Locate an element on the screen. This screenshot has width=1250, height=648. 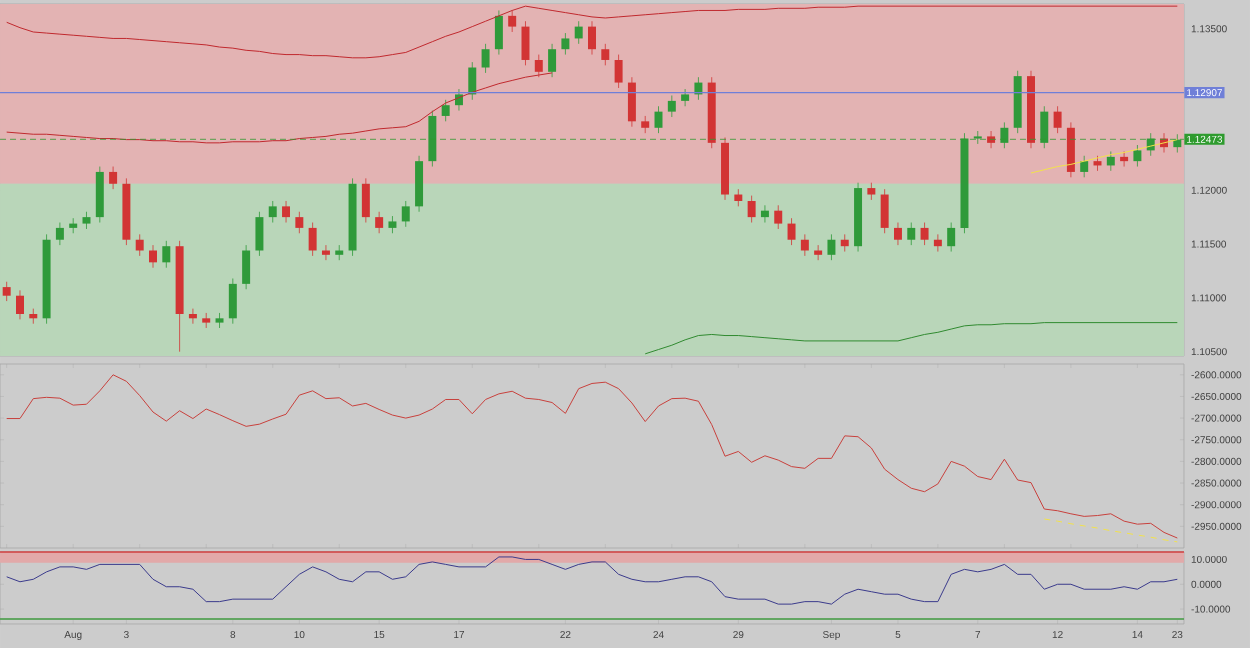
line-series is located at coordinates (1110, 530).